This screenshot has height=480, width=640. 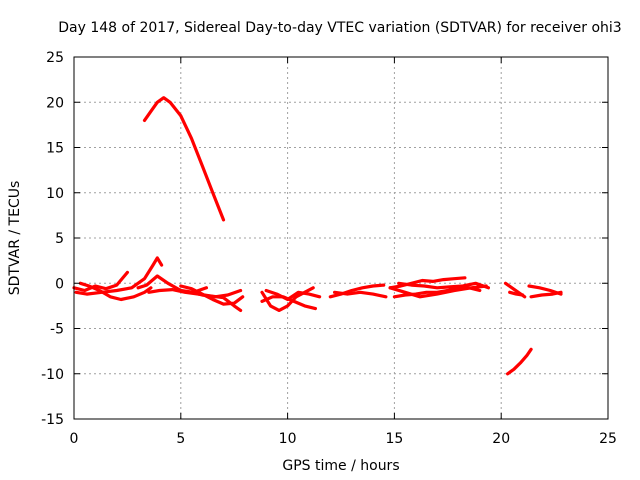 What do you see at coordinates (608, 439) in the screenshot?
I see `x-tick-label: 25` at bounding box center [608, 439].